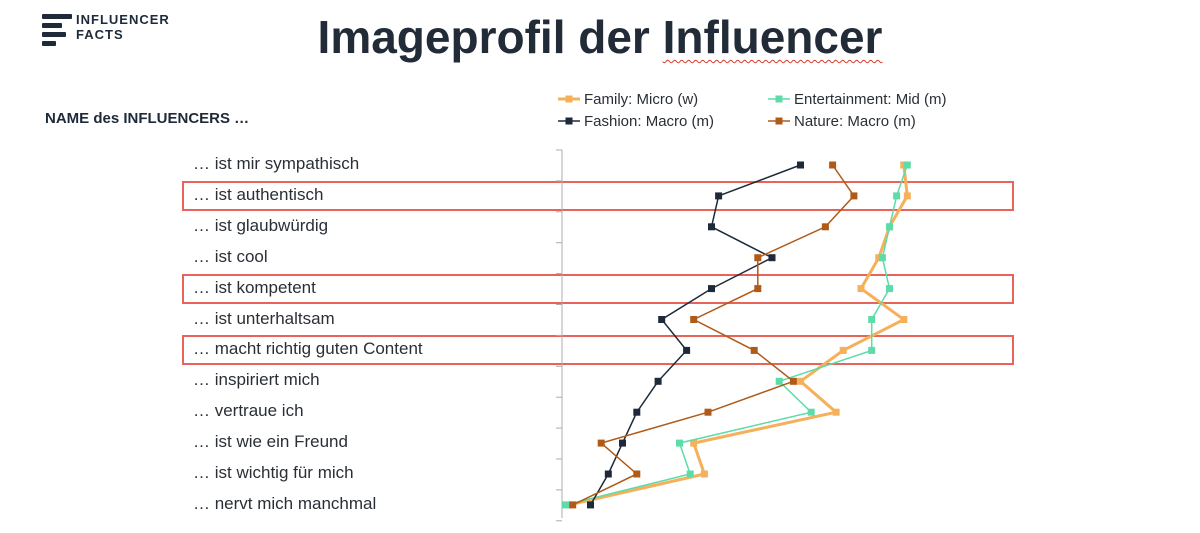 The height and width of the screenshot is (533, 1200). I want to click on legend-label: Fashion: Macro (m), so click(649, 121).